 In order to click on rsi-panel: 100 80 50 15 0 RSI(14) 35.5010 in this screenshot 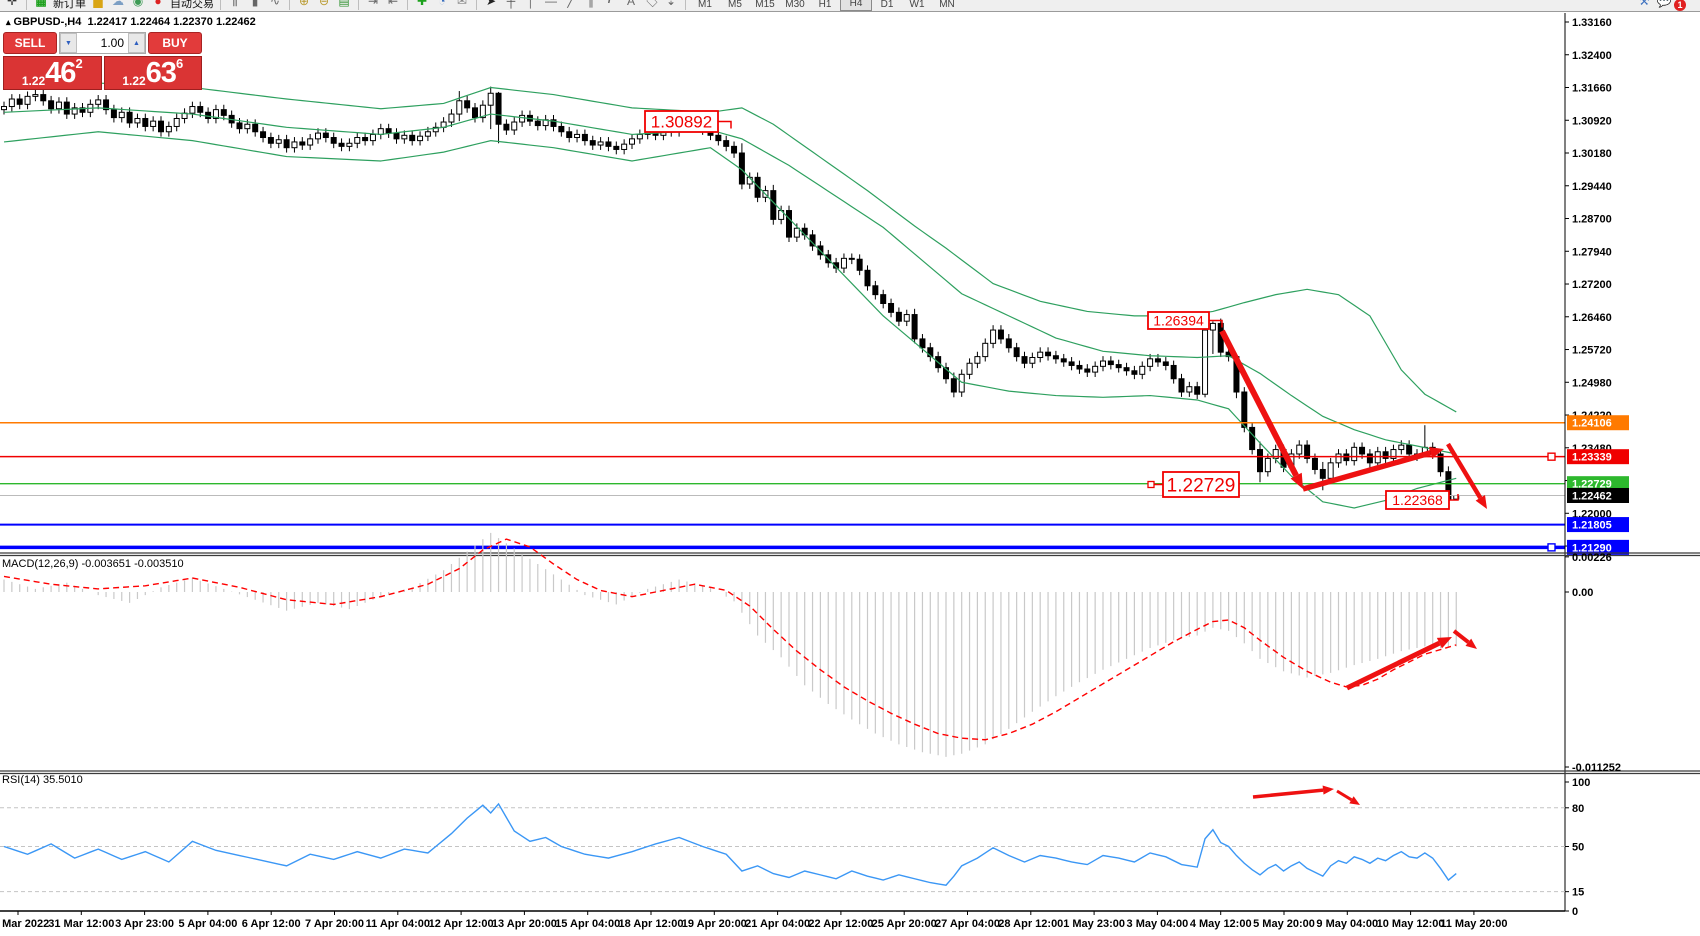, I will do `click(795, 846)`.